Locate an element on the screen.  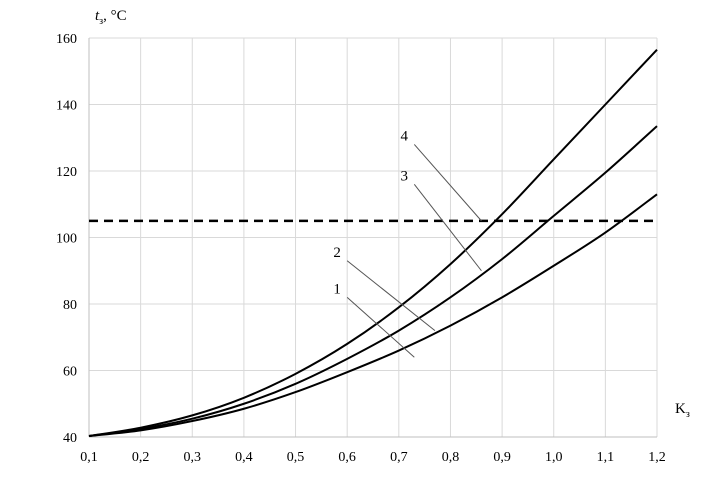
x-tick-label: 1,0 is located at coordinates (554, 457).